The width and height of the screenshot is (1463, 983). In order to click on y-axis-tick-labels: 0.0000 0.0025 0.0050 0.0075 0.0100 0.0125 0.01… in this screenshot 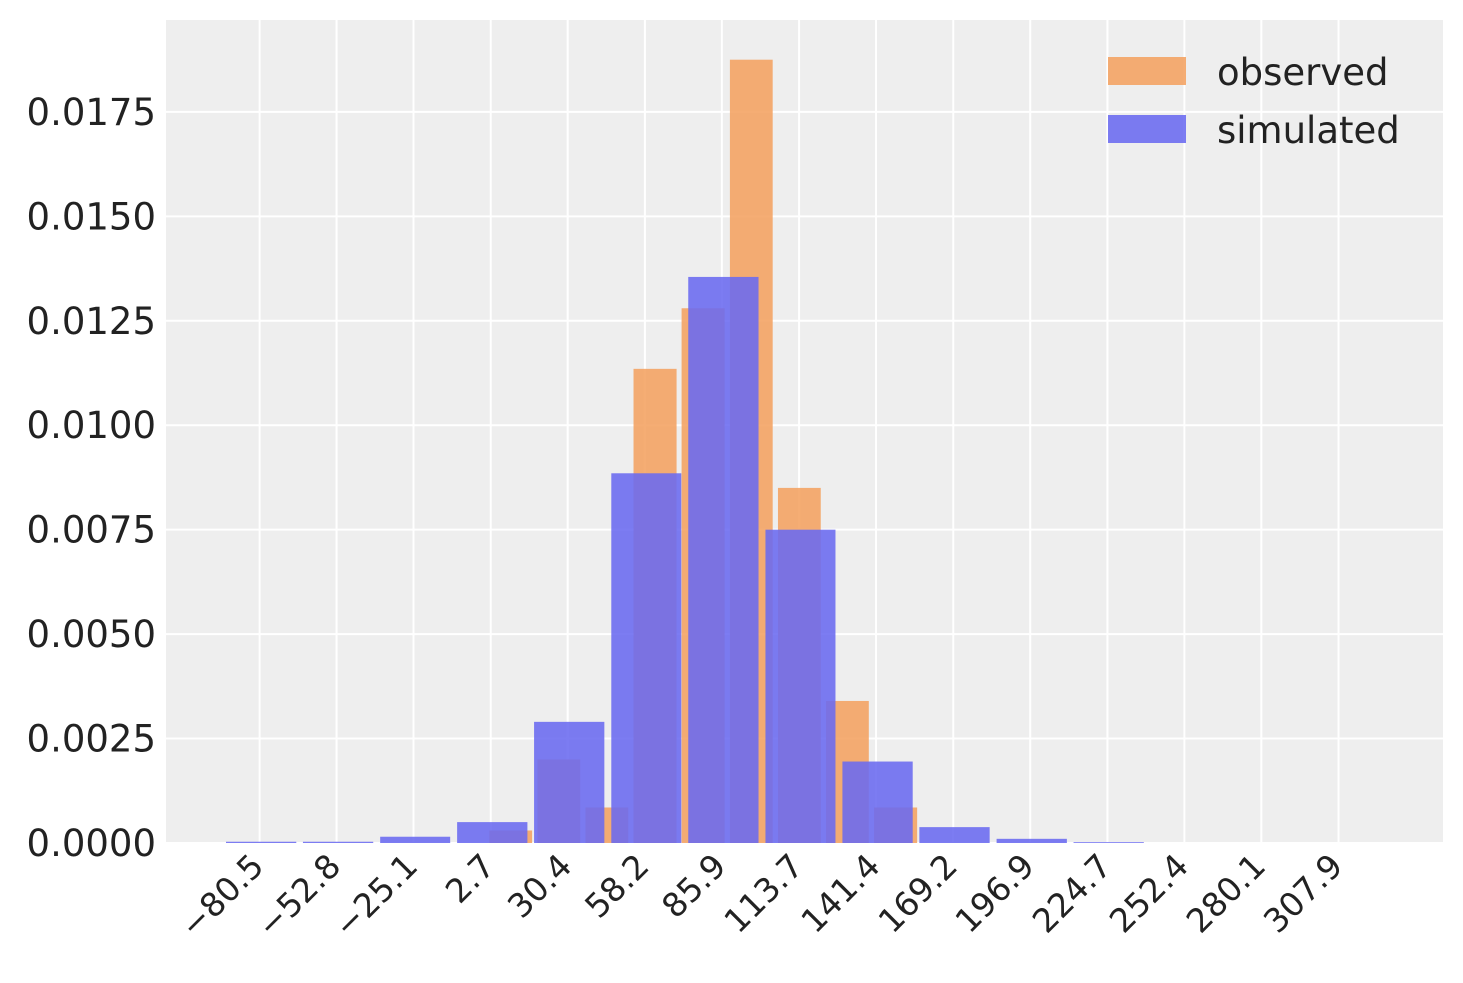, I will do `click(91, 478)`.